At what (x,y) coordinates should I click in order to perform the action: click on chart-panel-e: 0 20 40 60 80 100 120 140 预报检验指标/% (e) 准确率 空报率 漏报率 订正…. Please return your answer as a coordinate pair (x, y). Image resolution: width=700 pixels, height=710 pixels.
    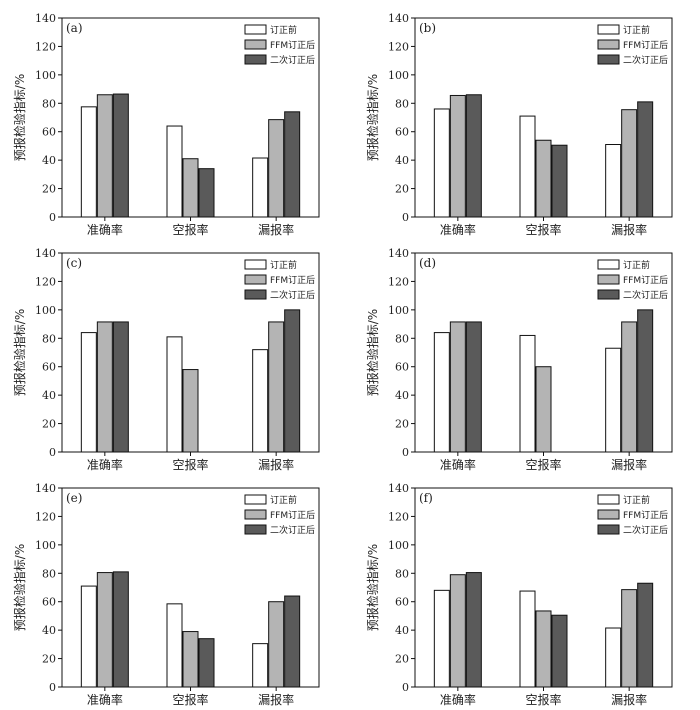
    Looking at the image, I should click on (166, 594).